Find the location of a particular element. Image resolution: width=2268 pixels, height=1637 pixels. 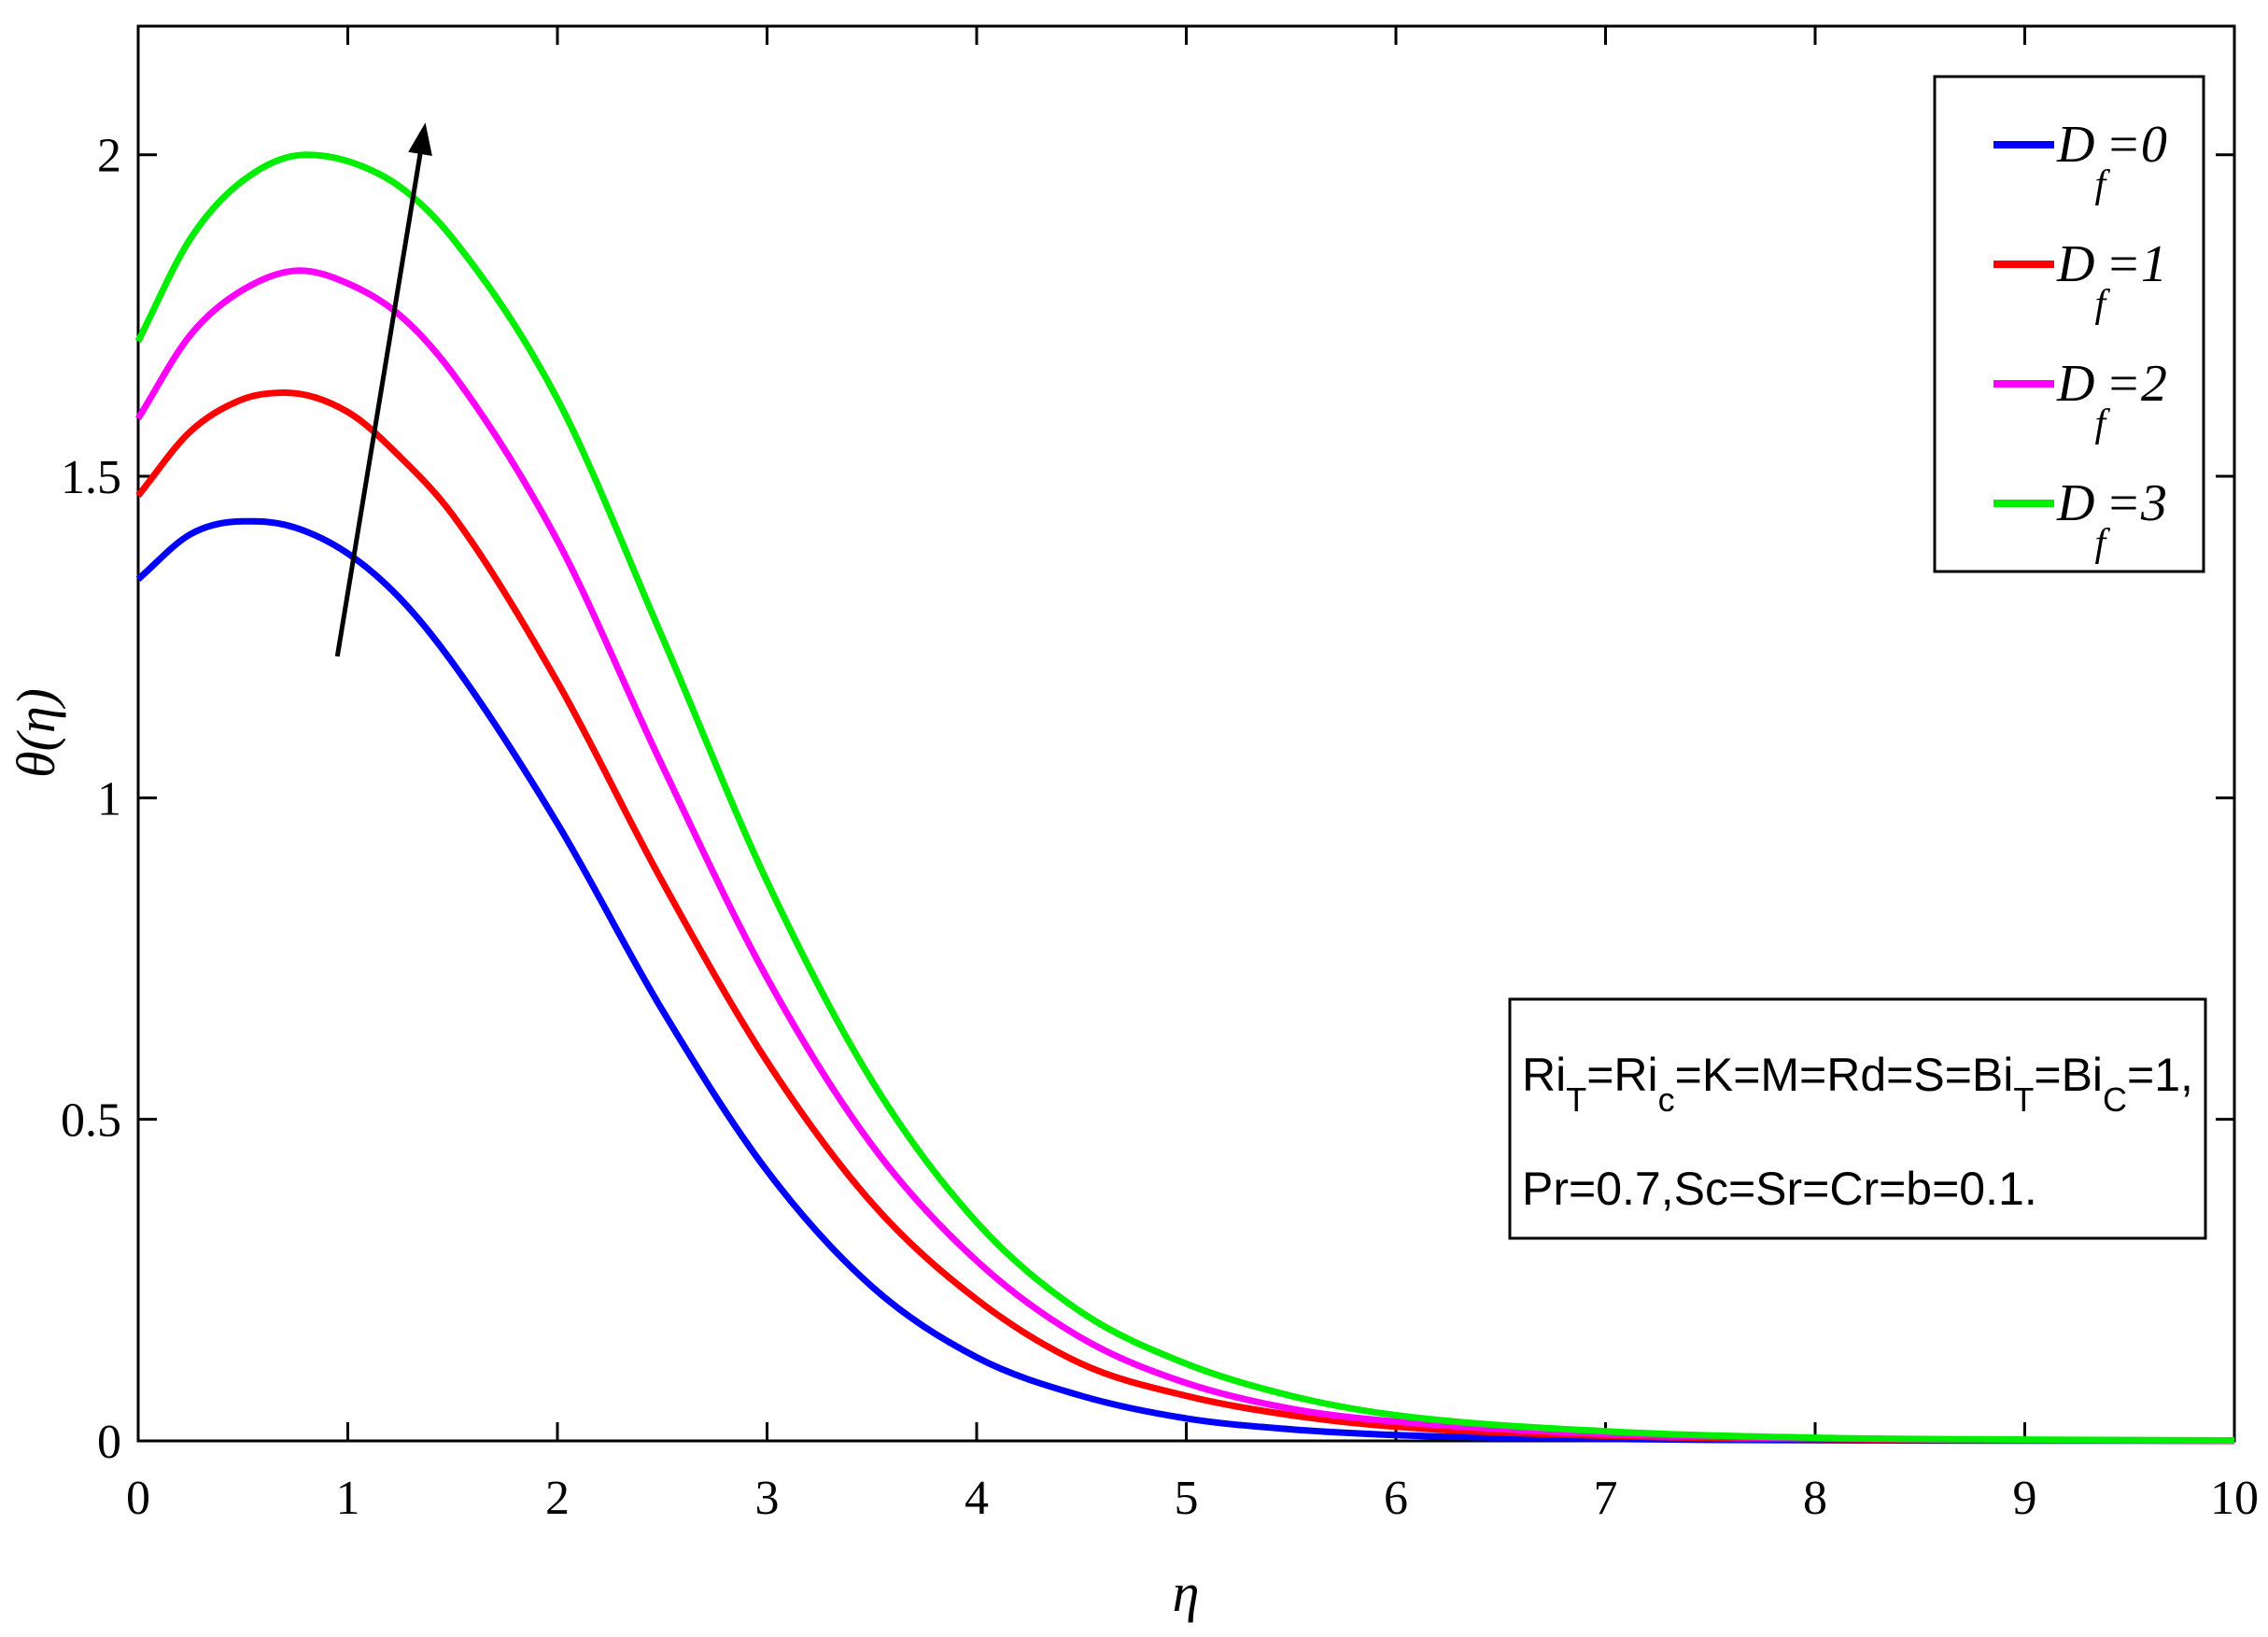

x-tick-label: 2 is located at coordinates (557, 1498).